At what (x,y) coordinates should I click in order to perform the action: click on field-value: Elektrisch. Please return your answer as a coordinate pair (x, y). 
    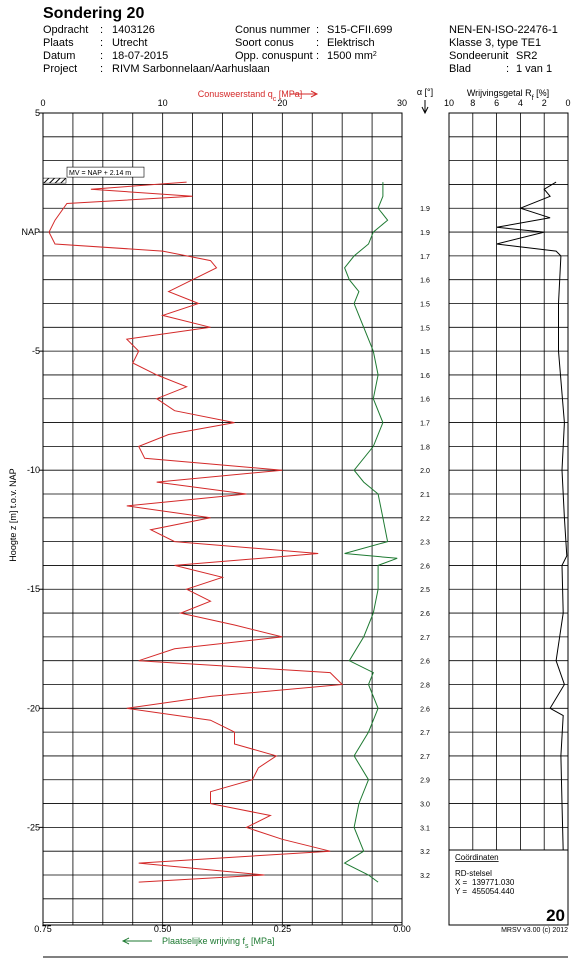
    Looking at the image, I should click on (351, 43).